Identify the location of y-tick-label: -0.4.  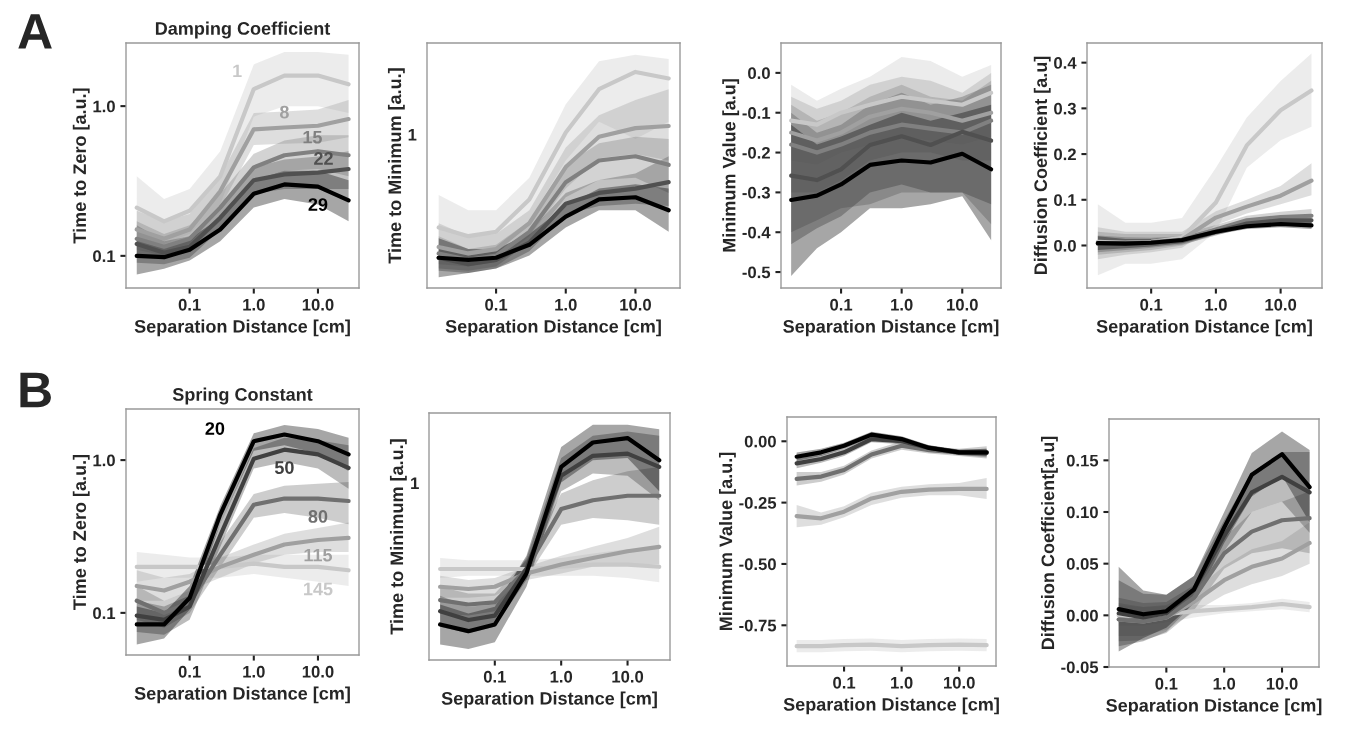
(756, 232).